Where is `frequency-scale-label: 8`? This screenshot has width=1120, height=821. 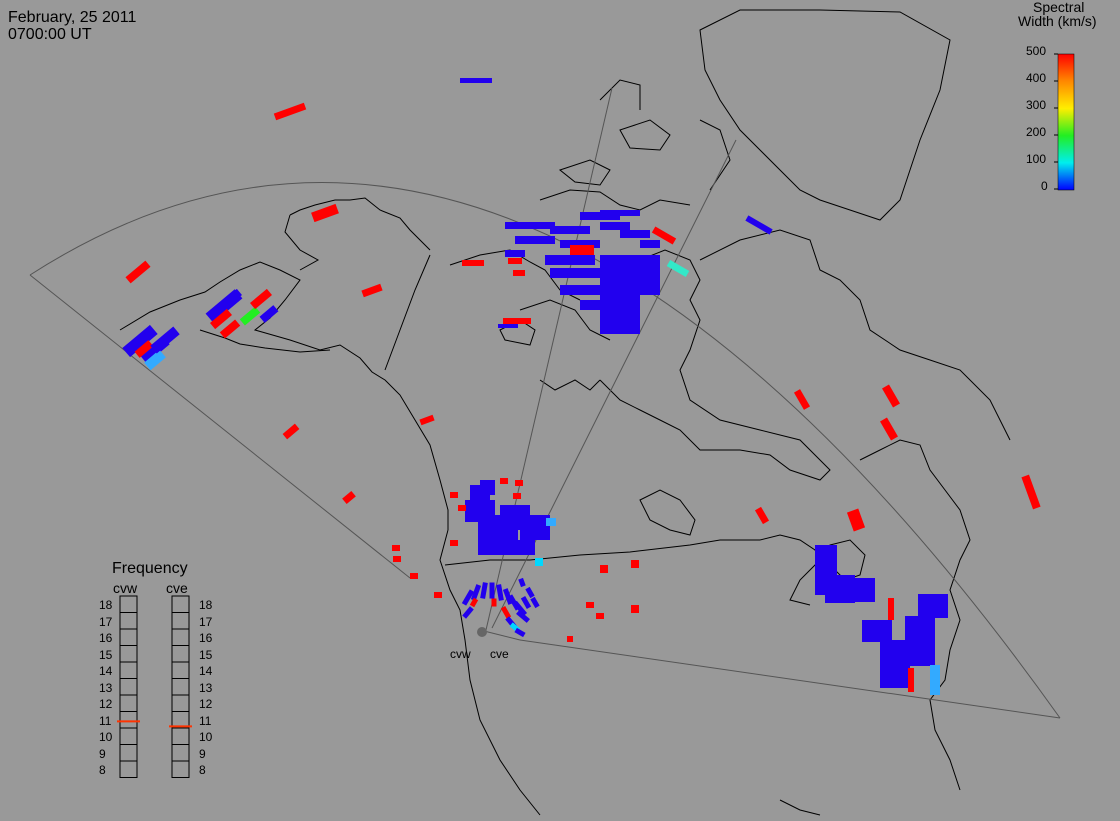
frequency-scale-label: 8 is located at coordinates (102, 770).